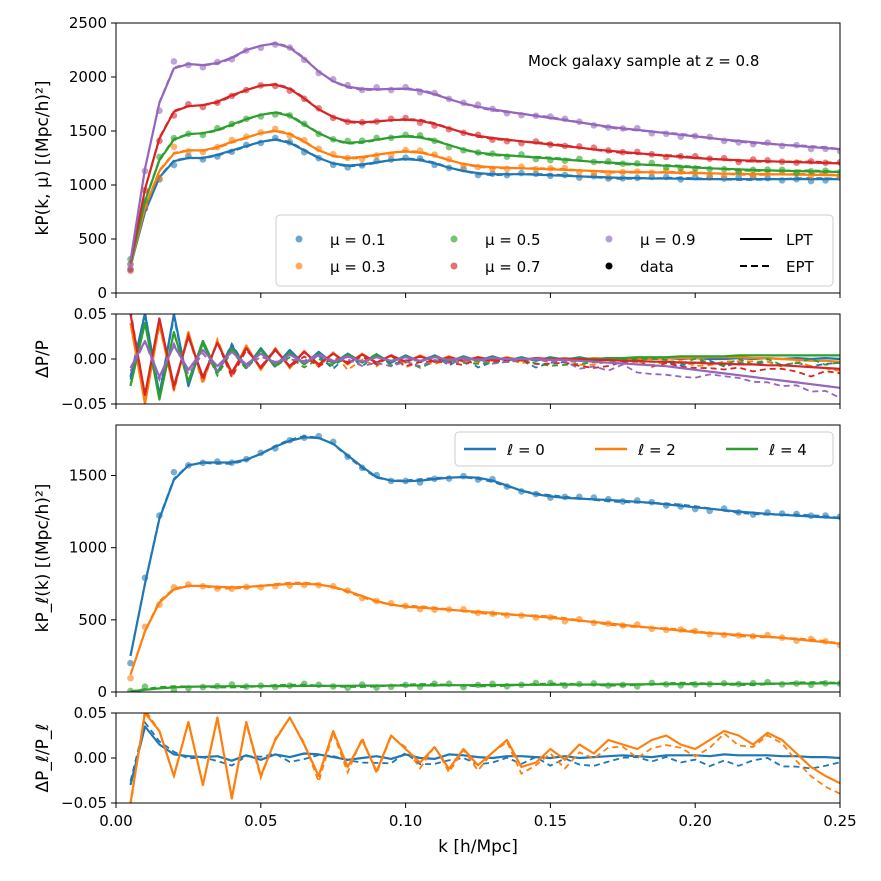 The width and height of the screenshot is (881, 881). I want to click on legend-label-data: data, so click(657, 267).